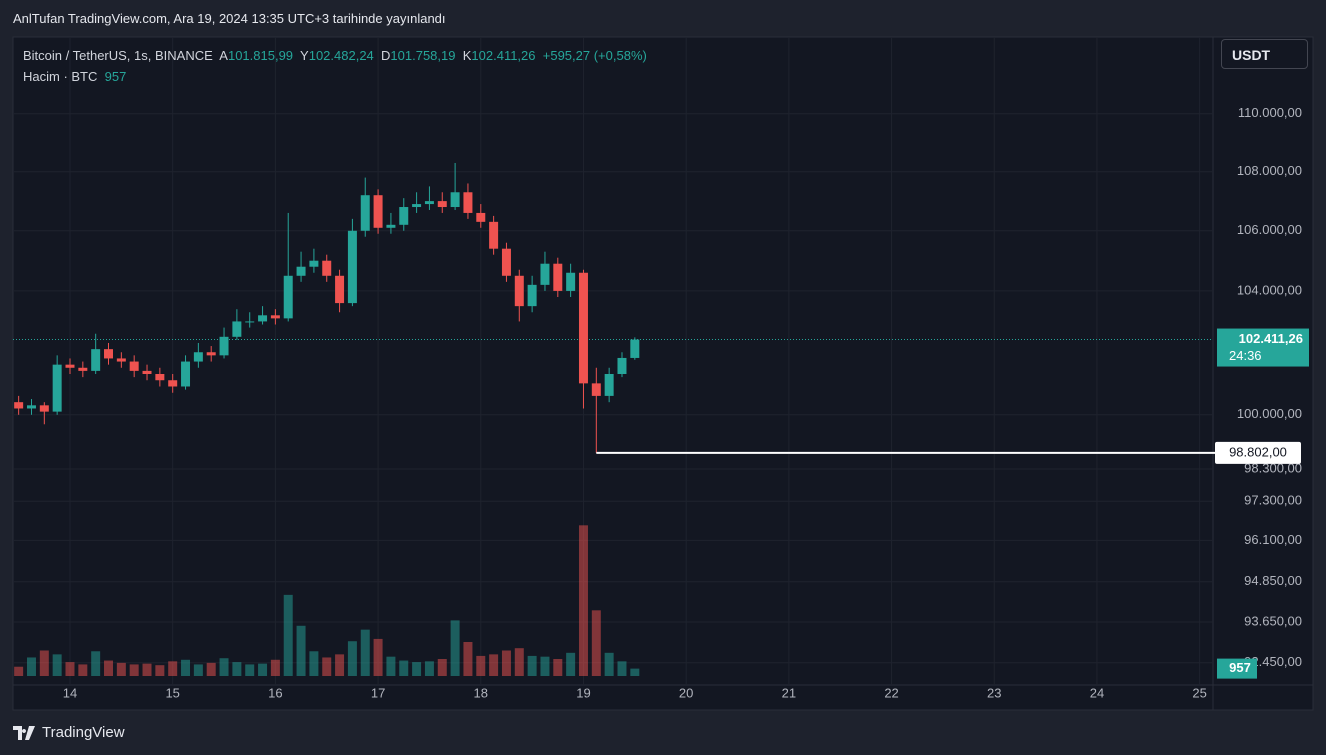 This screenshot has width=1326, height=755. I want to click on x-tick-label: 25, so click(1199, 692).